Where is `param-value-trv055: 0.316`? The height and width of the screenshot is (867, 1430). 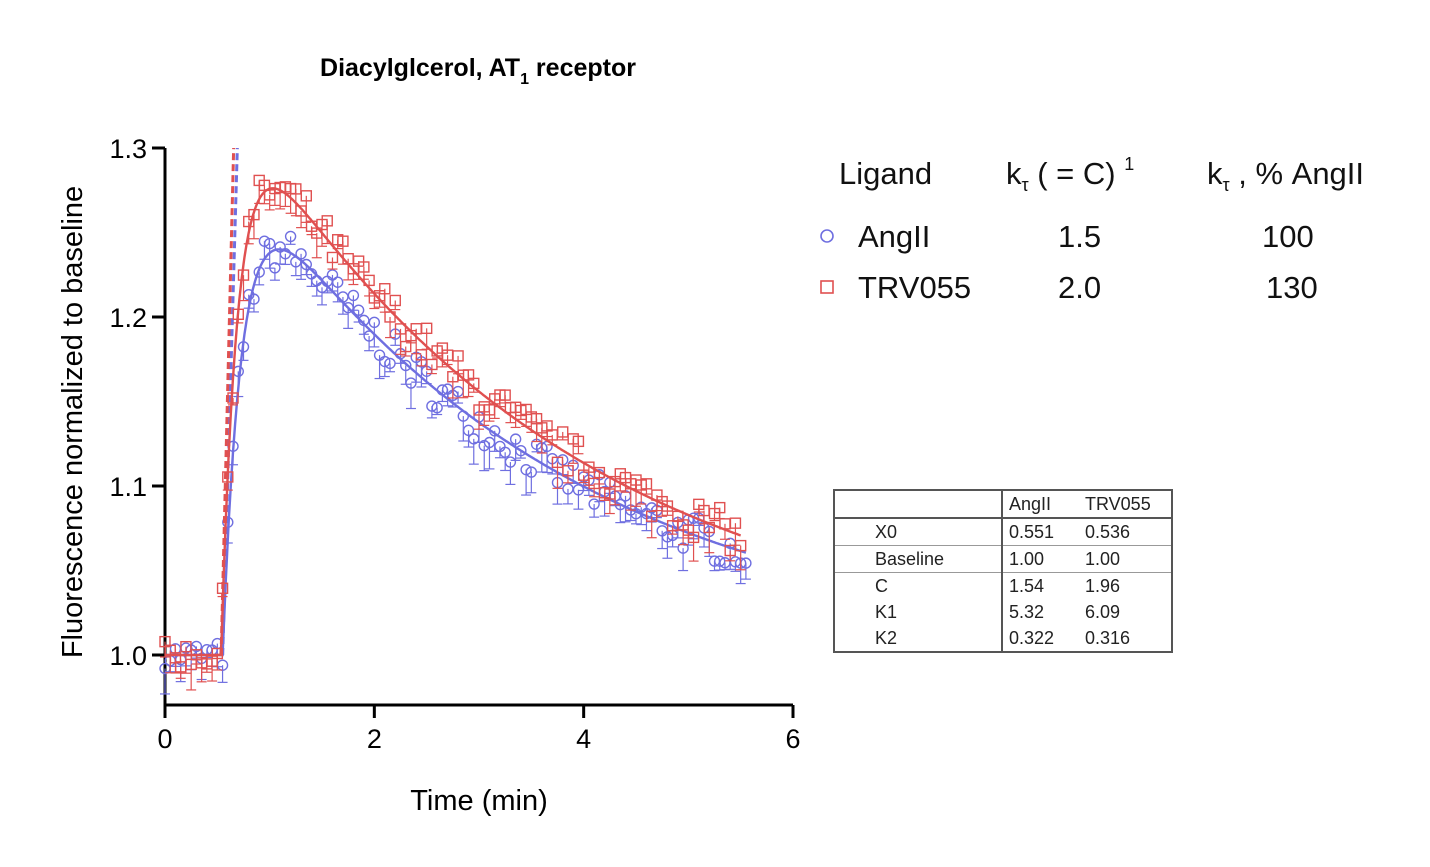
param-value-trv055: 0.316 is located at coordinates (1108, 638).